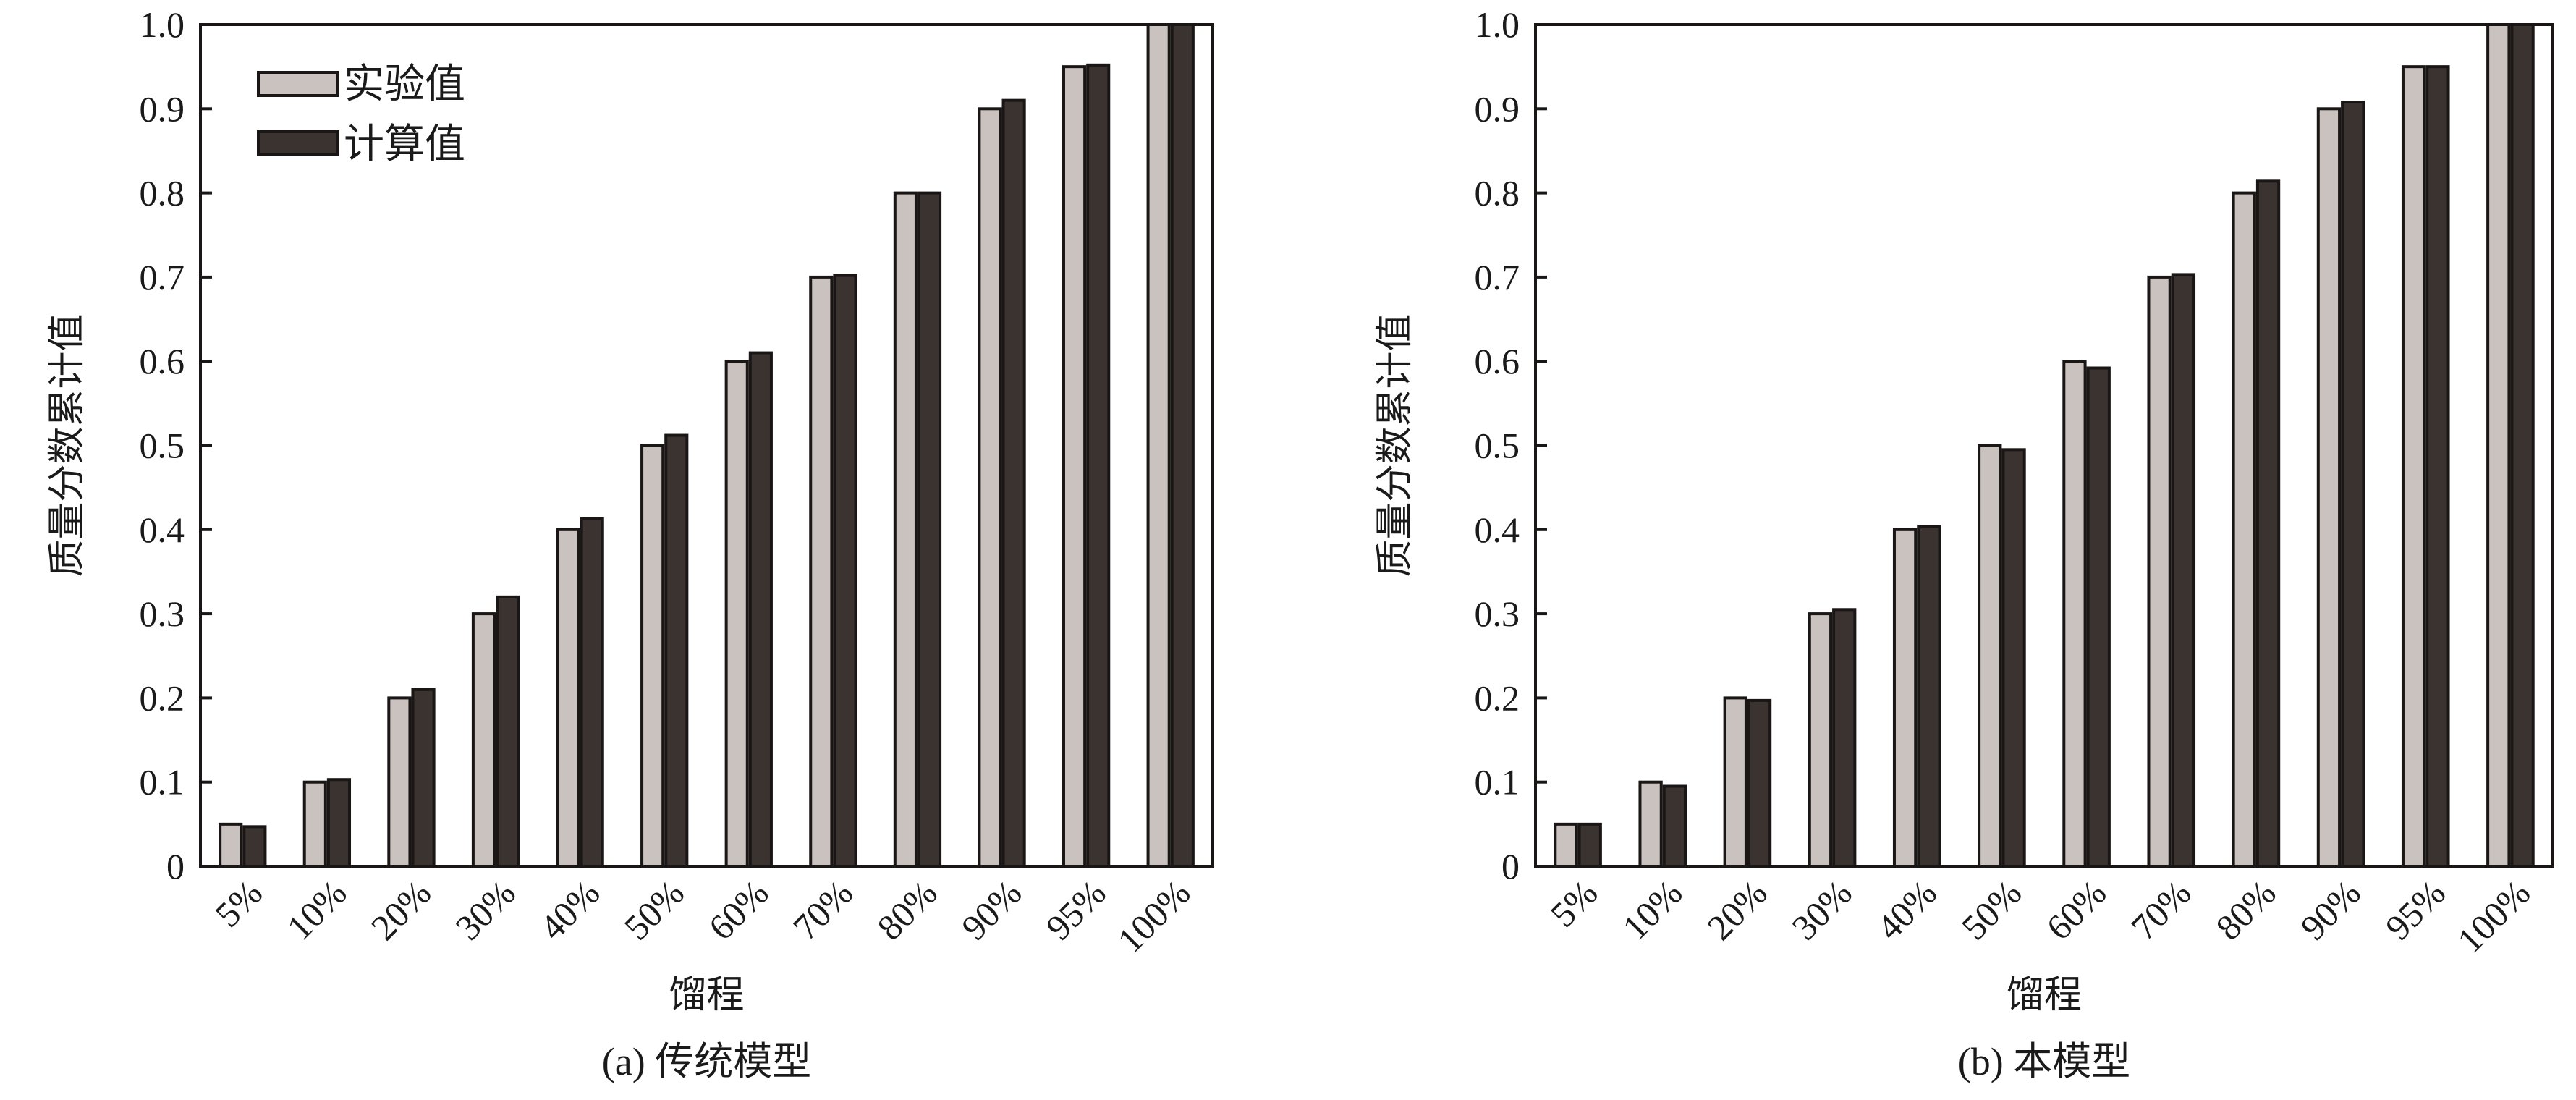 This screenshot has width=2576, height=1100. I want to click on chart-caption: (b) 本模型, so click(2044, 1061).